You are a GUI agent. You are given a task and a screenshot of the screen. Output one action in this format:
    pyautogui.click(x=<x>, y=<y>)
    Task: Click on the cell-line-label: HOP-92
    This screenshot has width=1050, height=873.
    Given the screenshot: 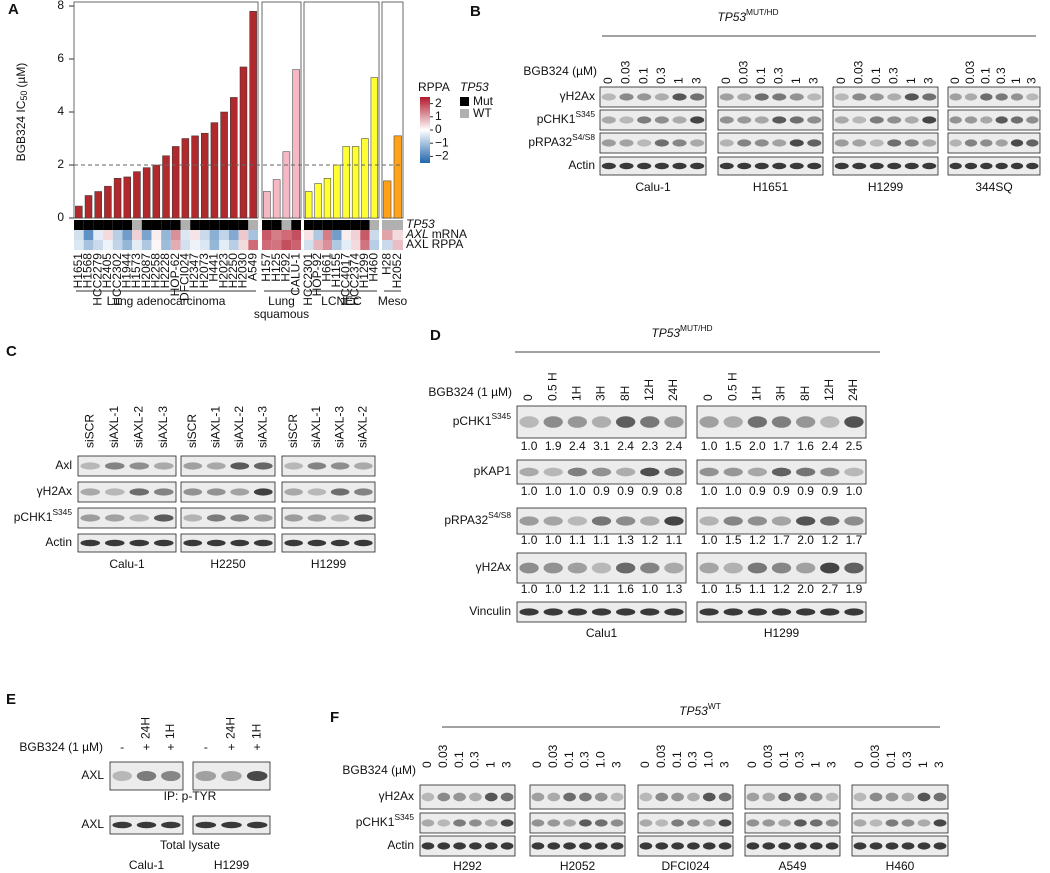 What is the action you would take?
    pyautogui.click(x=317, y=275)
    